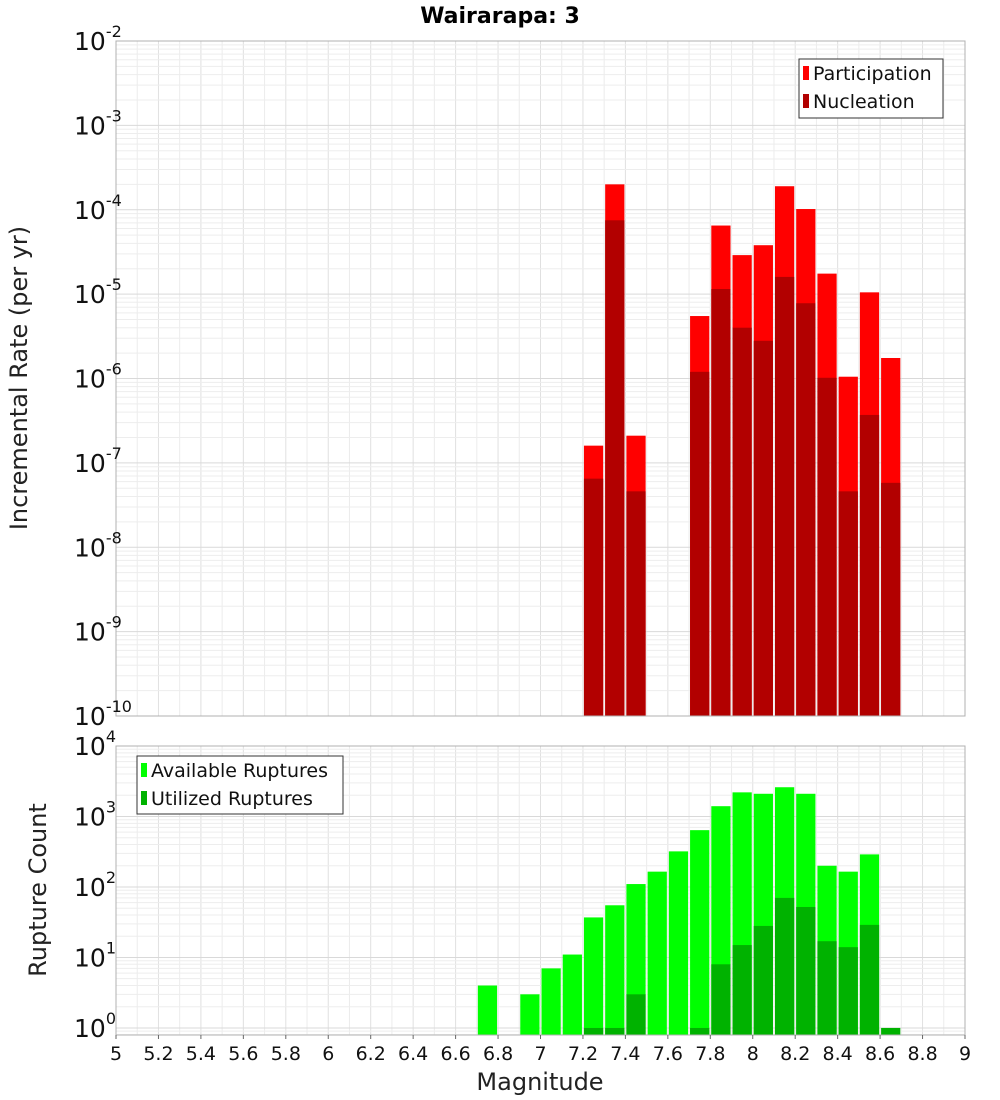 Image resolution: width=1000 pixels, height=1100 pixels. I want to click on y-tick-label: 10¹, so click(95, 955).